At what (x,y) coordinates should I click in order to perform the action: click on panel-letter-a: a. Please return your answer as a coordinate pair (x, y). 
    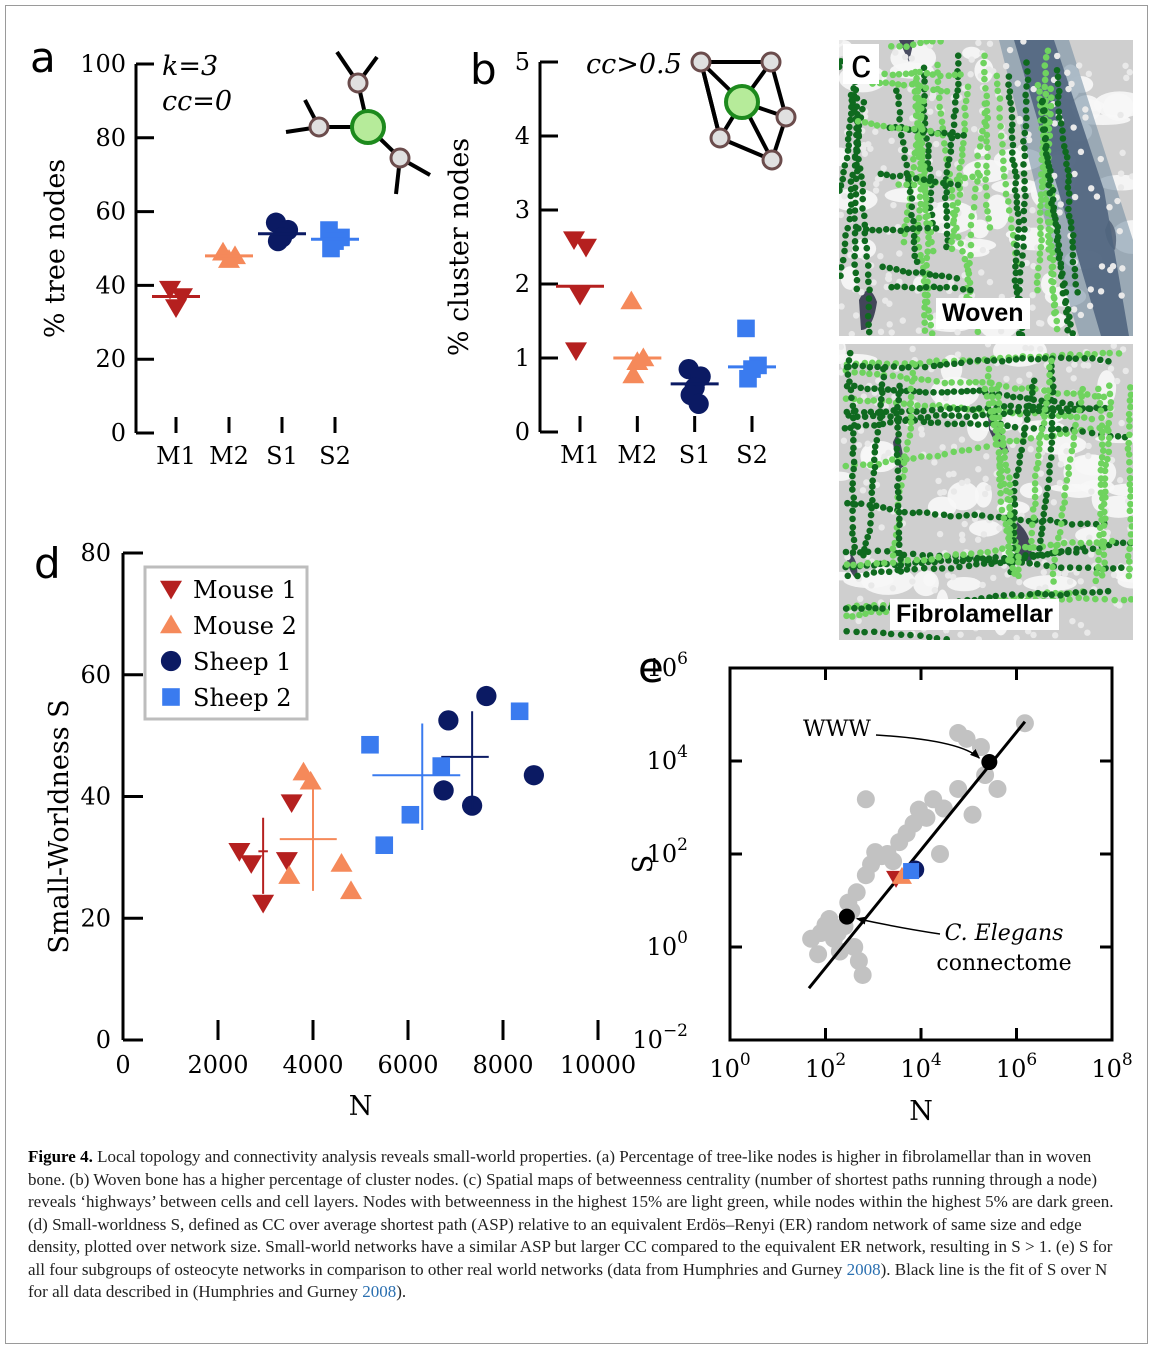
    Looking at the image, I should click on (43, 57).